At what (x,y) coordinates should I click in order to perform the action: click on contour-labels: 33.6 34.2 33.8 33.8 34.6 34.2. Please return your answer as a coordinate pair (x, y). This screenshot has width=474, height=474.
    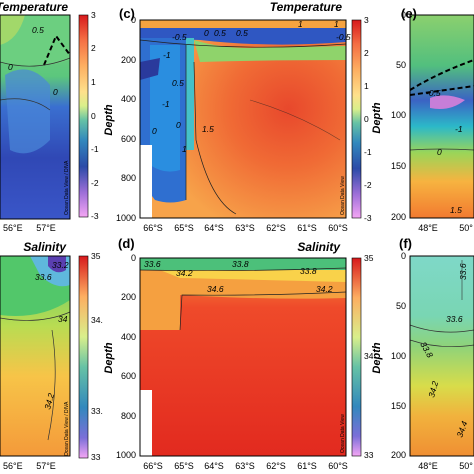
    Looking at the image, I should click on (238, 276).